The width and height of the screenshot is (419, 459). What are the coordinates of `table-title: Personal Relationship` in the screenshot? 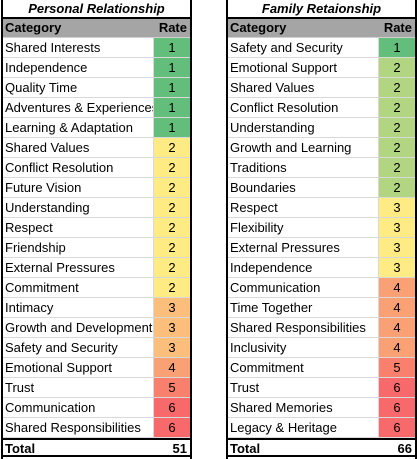 It's located at (96, 9).